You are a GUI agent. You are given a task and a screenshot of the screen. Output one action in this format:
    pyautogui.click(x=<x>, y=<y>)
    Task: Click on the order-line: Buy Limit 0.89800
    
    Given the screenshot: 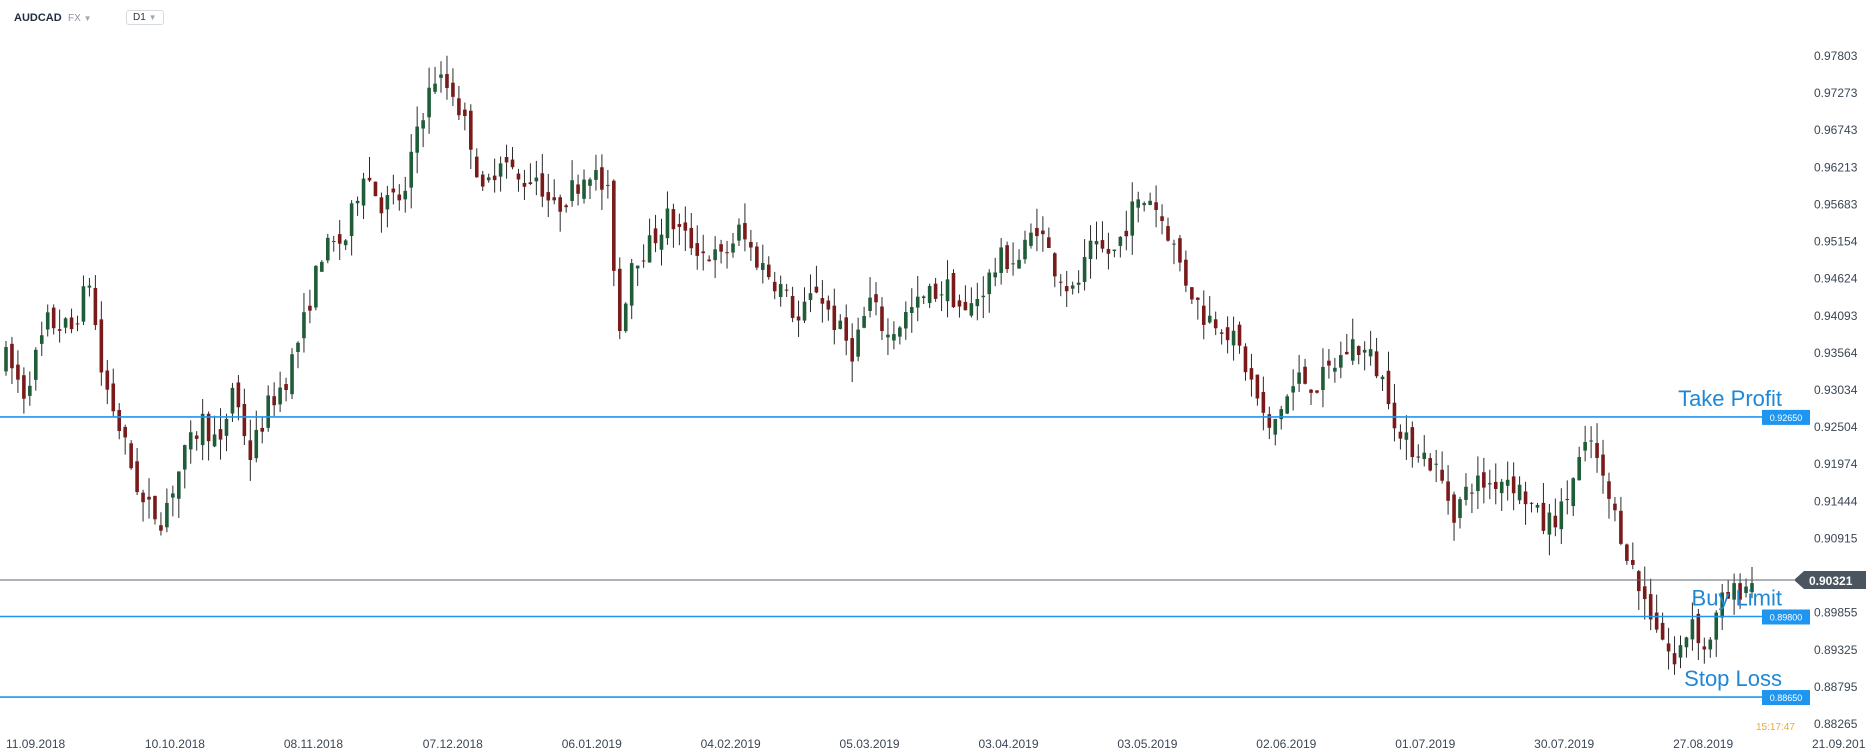 What is the action you would take?
    pyautogui.click(x=905, y=605)
    